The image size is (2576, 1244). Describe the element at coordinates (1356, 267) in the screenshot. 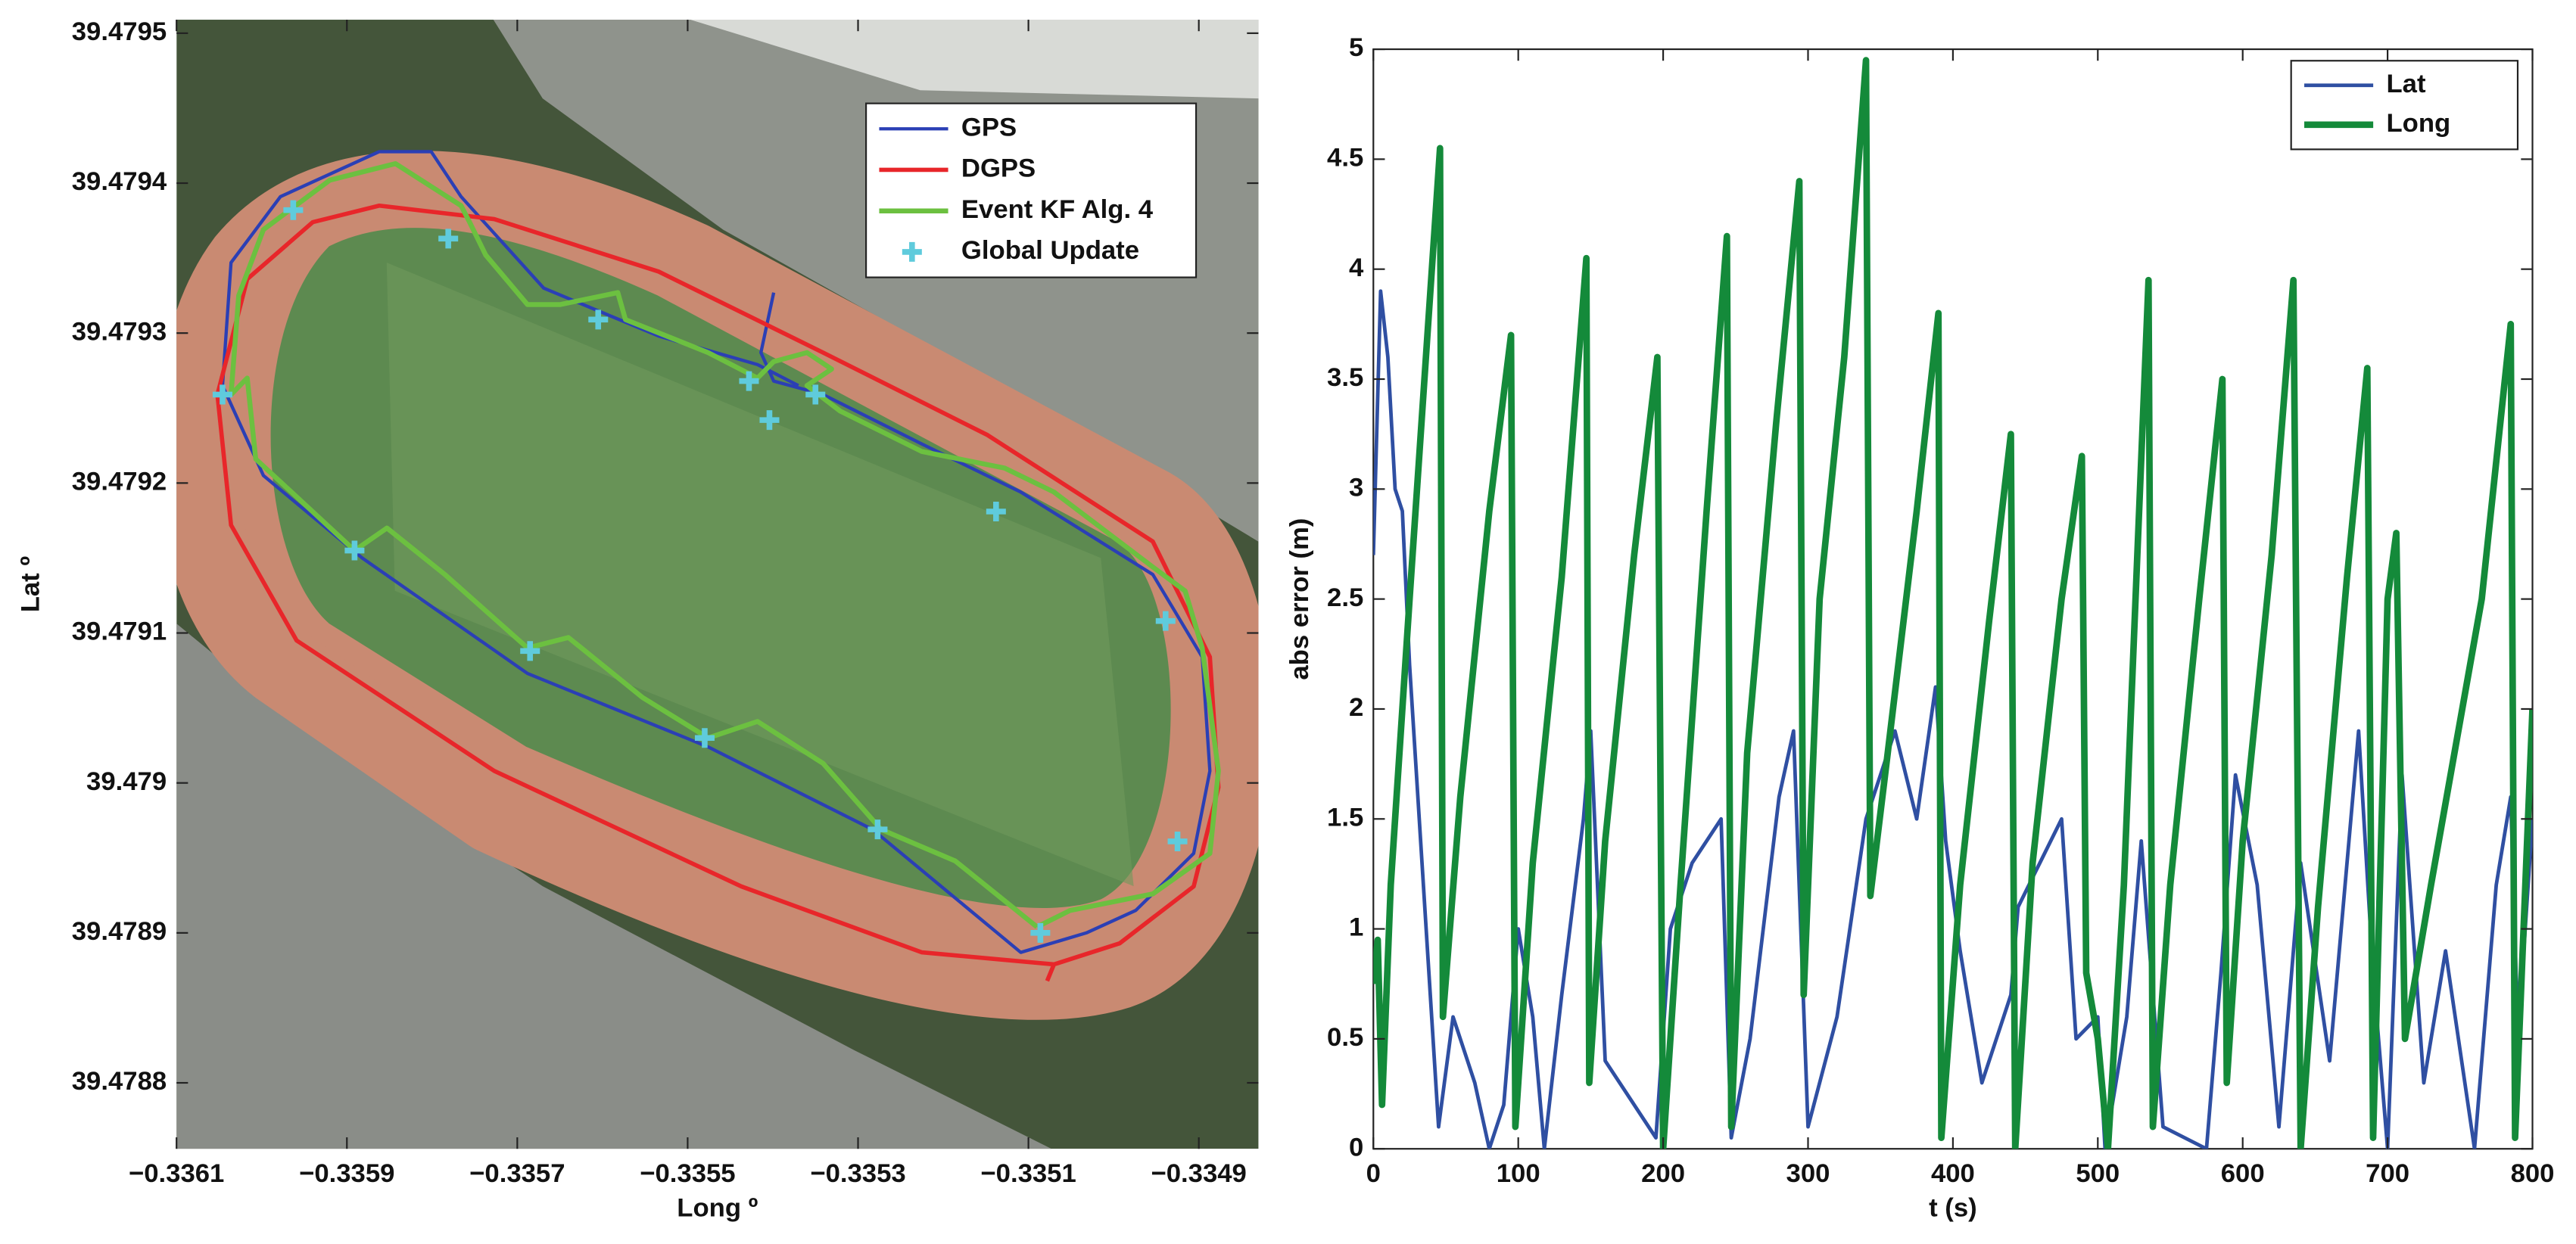

I see `y-tick-label: 4` at that location.